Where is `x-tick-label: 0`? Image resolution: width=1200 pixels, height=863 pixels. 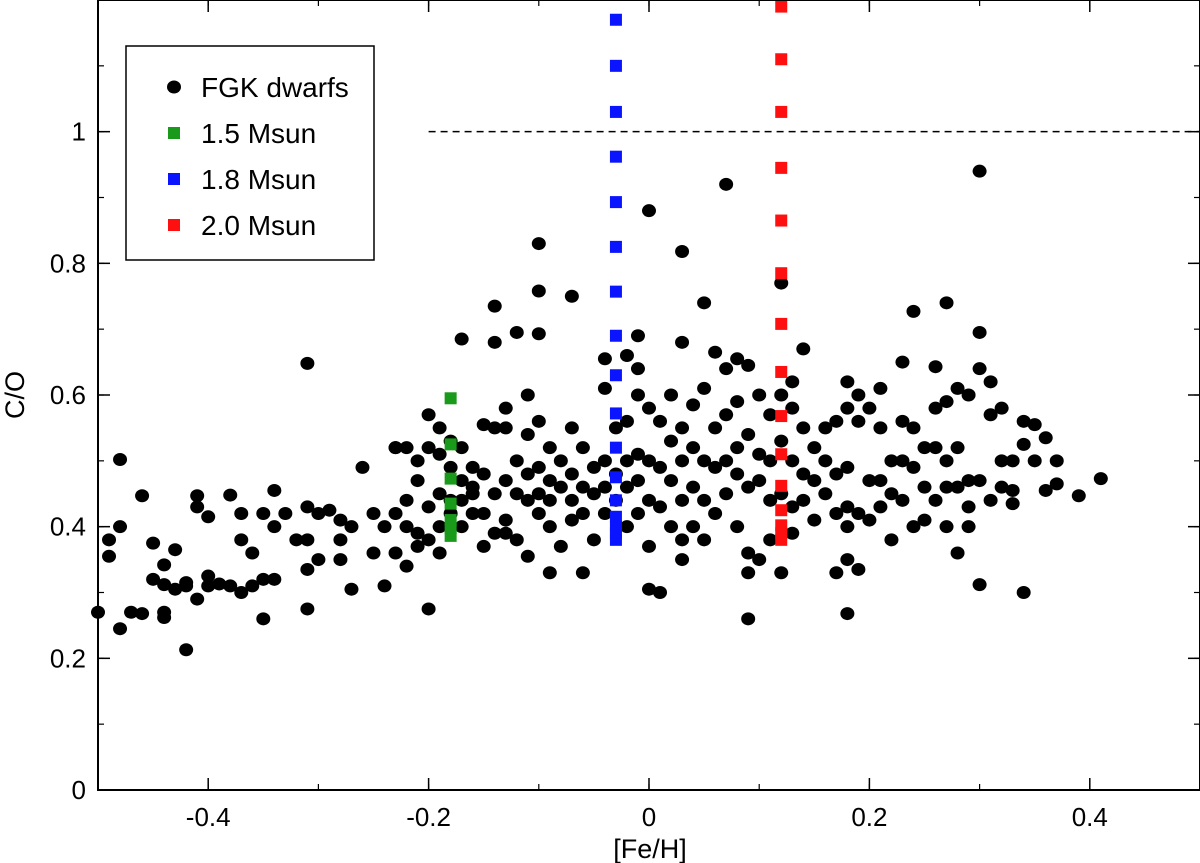
x-tick-label: 0 is located at coordinates (649, 817).